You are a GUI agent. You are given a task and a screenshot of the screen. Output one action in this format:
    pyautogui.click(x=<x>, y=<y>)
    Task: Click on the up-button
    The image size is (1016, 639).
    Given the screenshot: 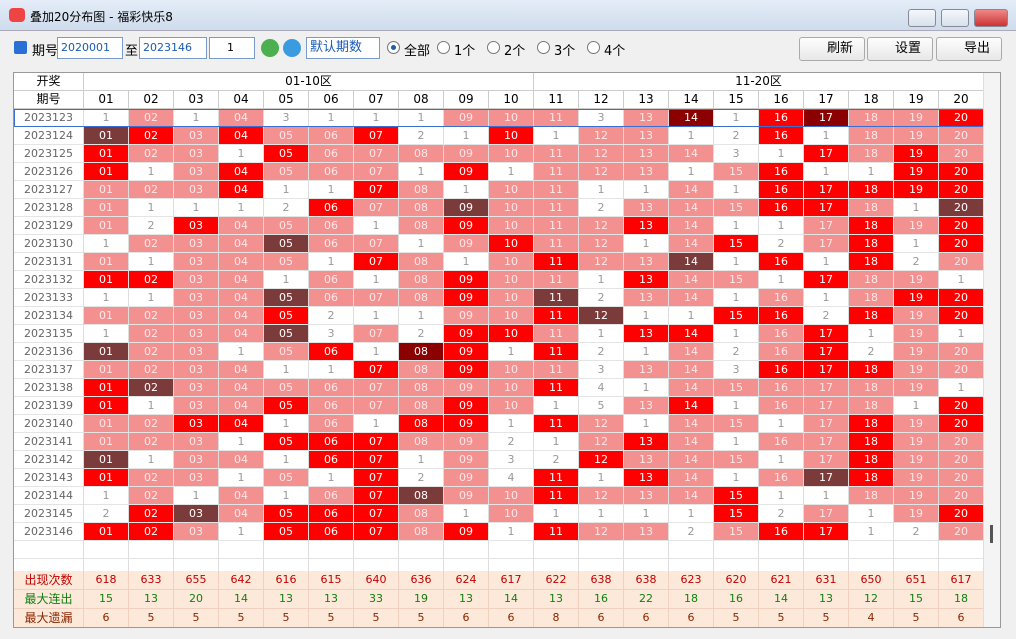 What is the action you would take?
    pyautogui.click(x=292, y=48)
    